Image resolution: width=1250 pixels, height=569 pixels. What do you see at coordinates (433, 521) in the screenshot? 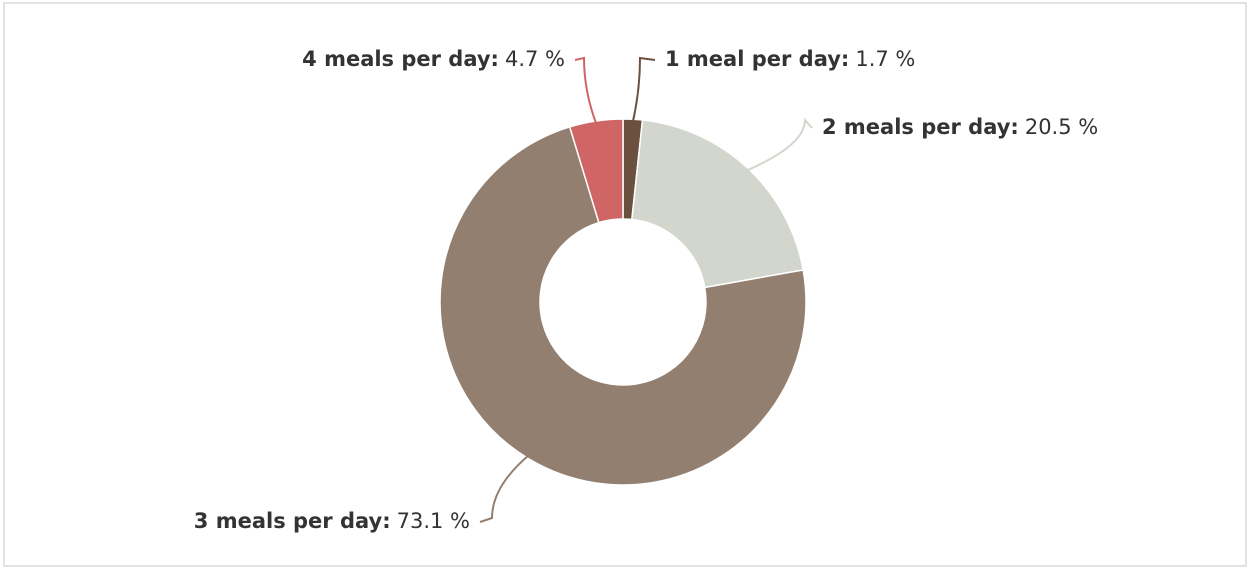
I see `value-label: 73.1 %` at bounding box center [433, 521].